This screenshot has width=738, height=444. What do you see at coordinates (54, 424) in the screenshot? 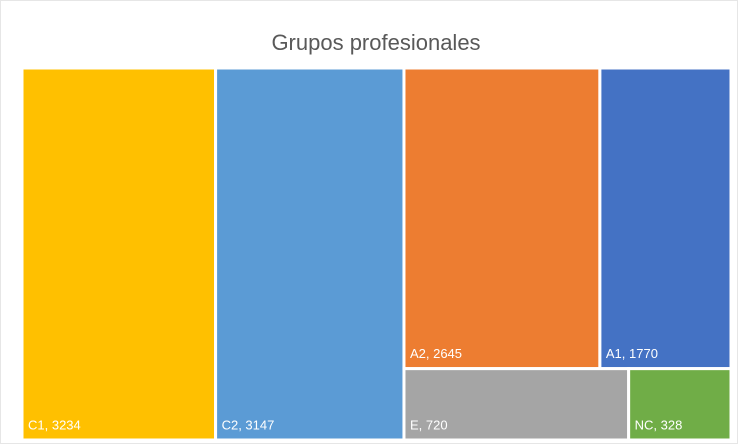
I see `data-label: C1, 3234` at bounding box center [54, 424].